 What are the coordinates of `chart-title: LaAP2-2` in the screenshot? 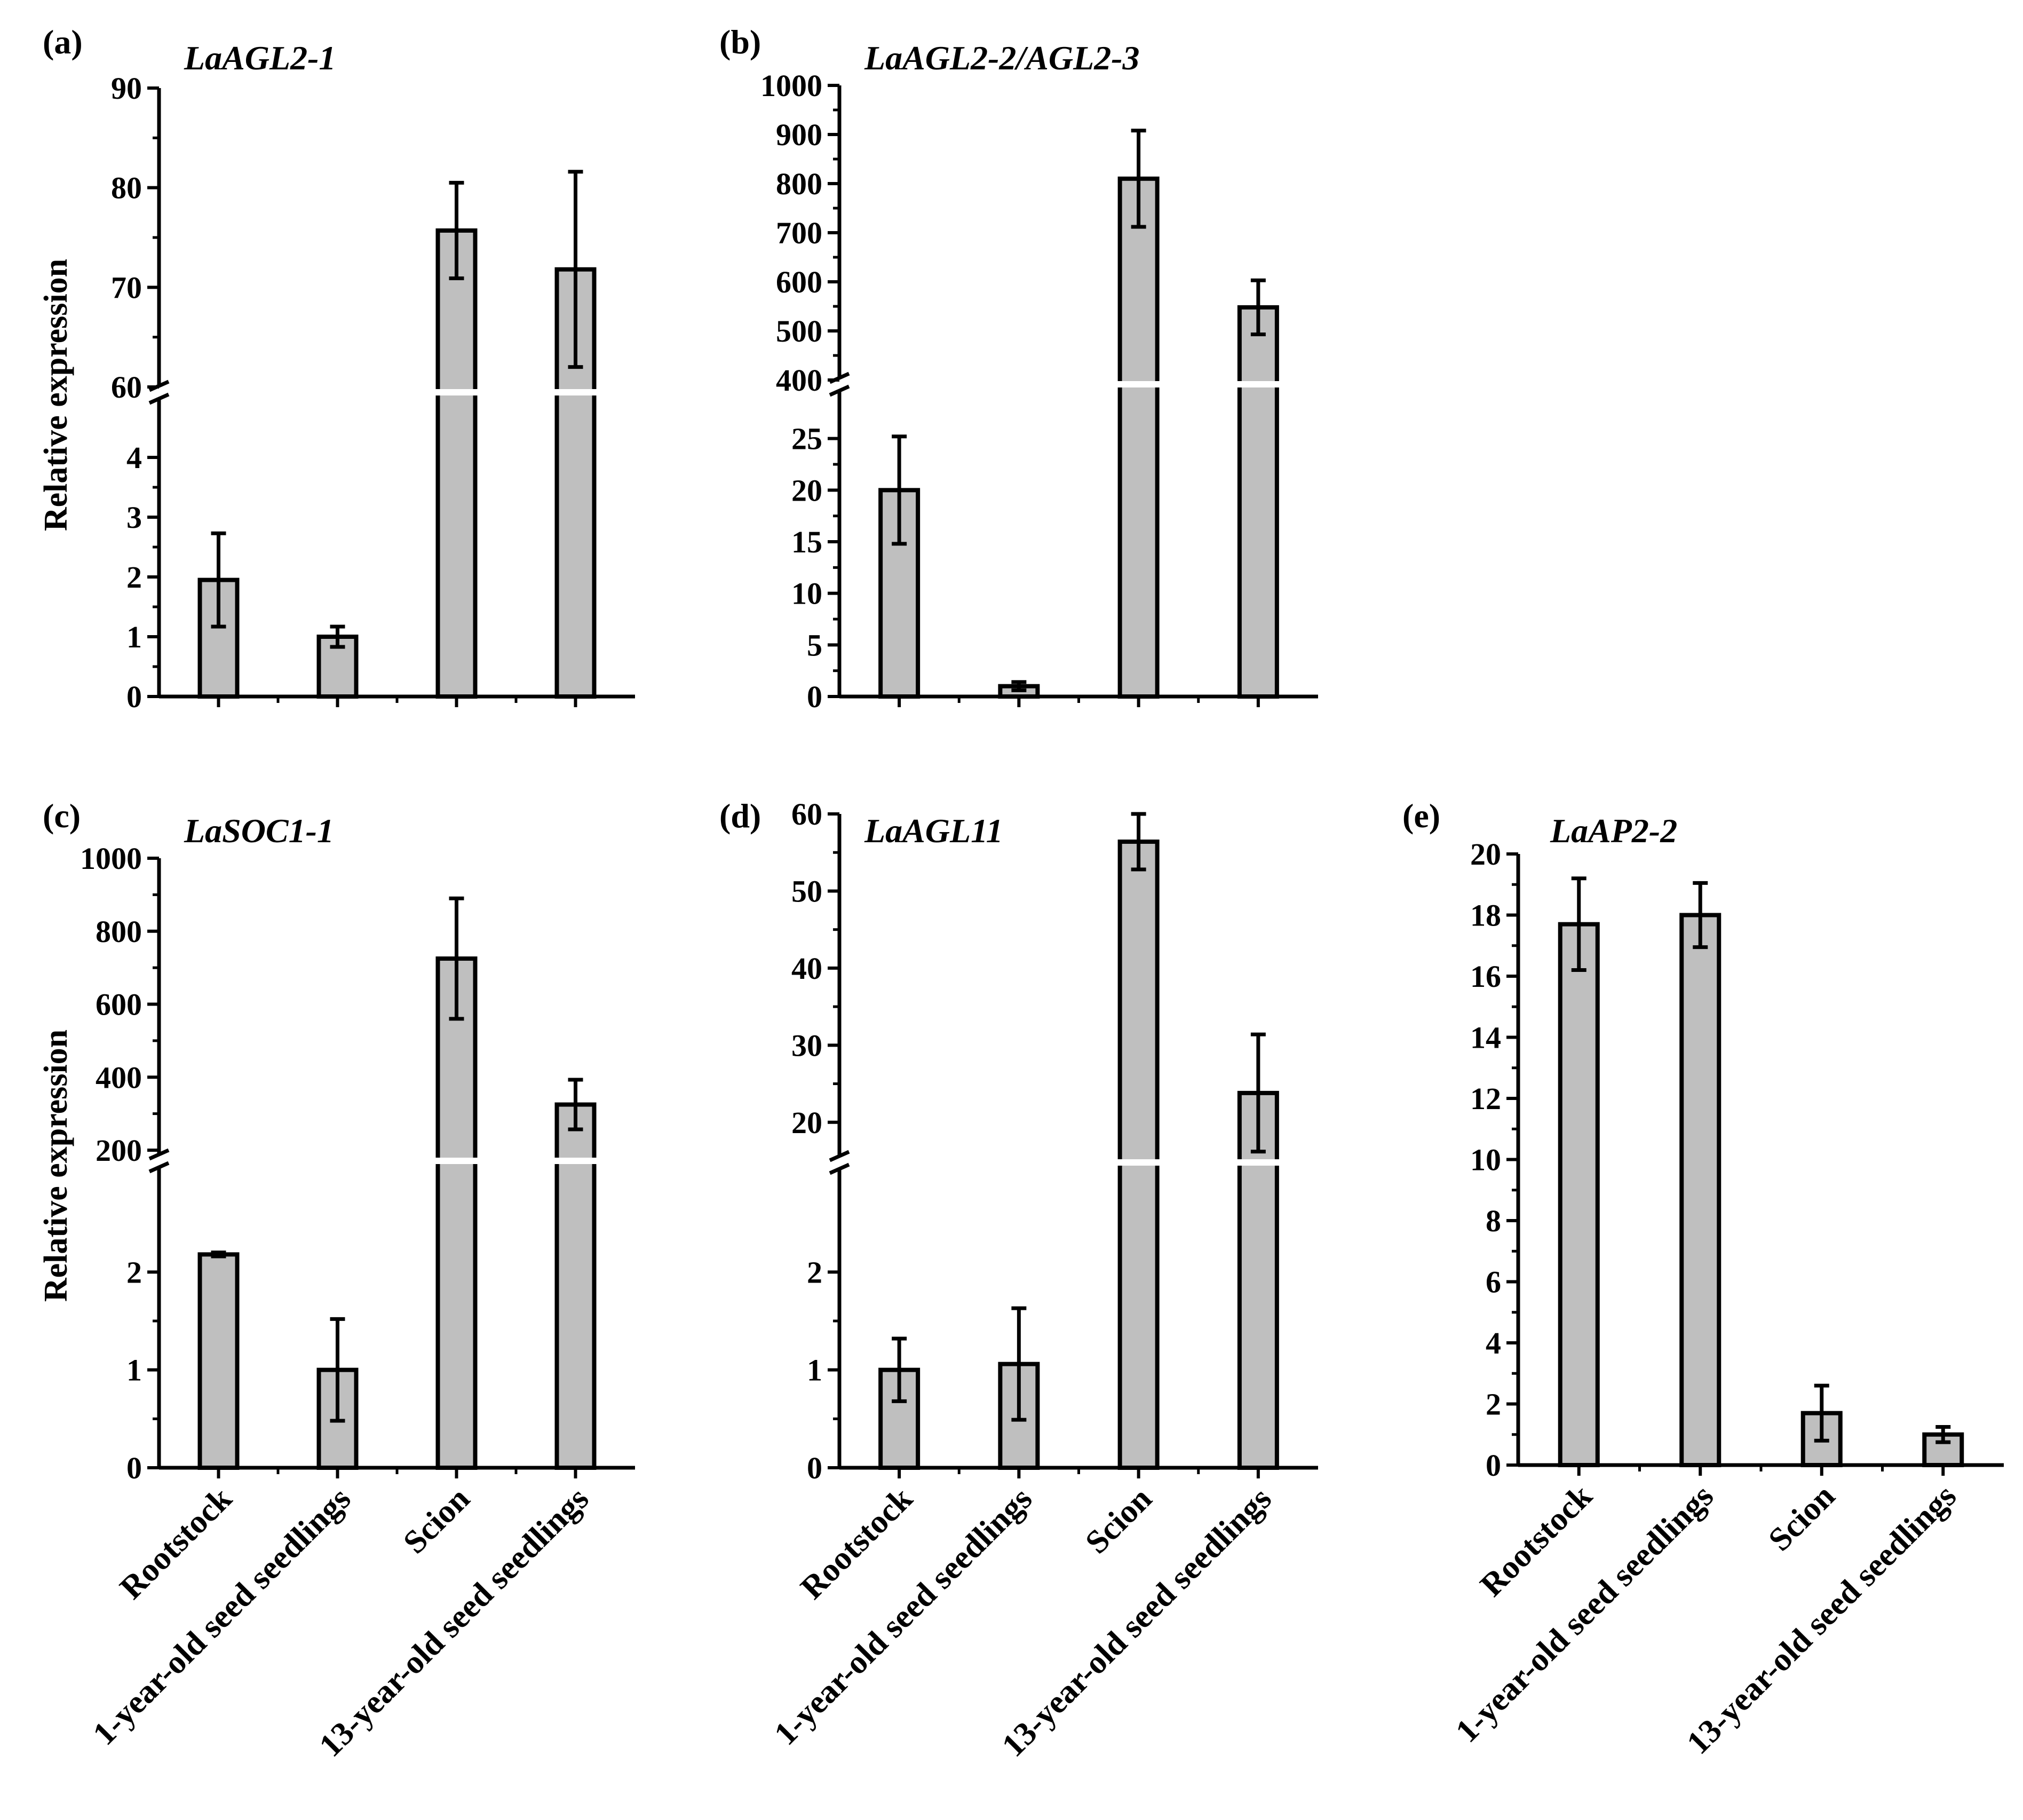 It's located at (1613, 831).